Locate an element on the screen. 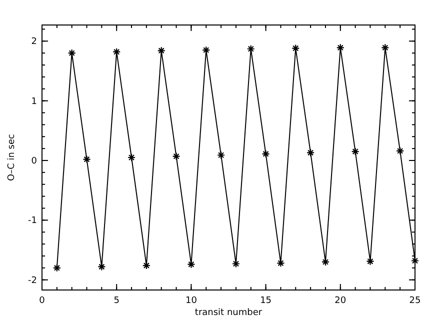 This screenshot has height=327, width=436. x-axis-title: transit number is located at coordinates (228, 313).